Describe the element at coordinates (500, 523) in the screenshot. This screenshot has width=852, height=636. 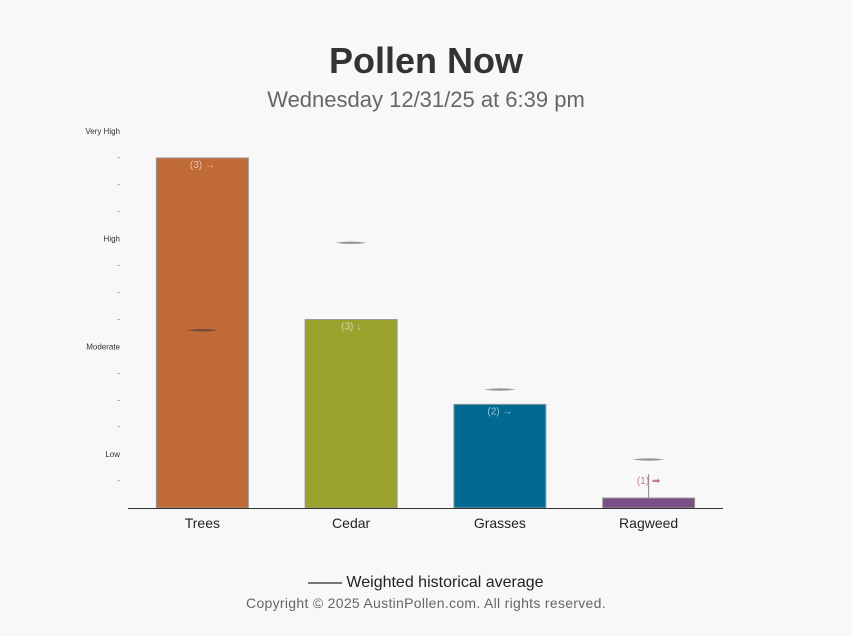
I see `x-tick-label: Grasses` at that location.